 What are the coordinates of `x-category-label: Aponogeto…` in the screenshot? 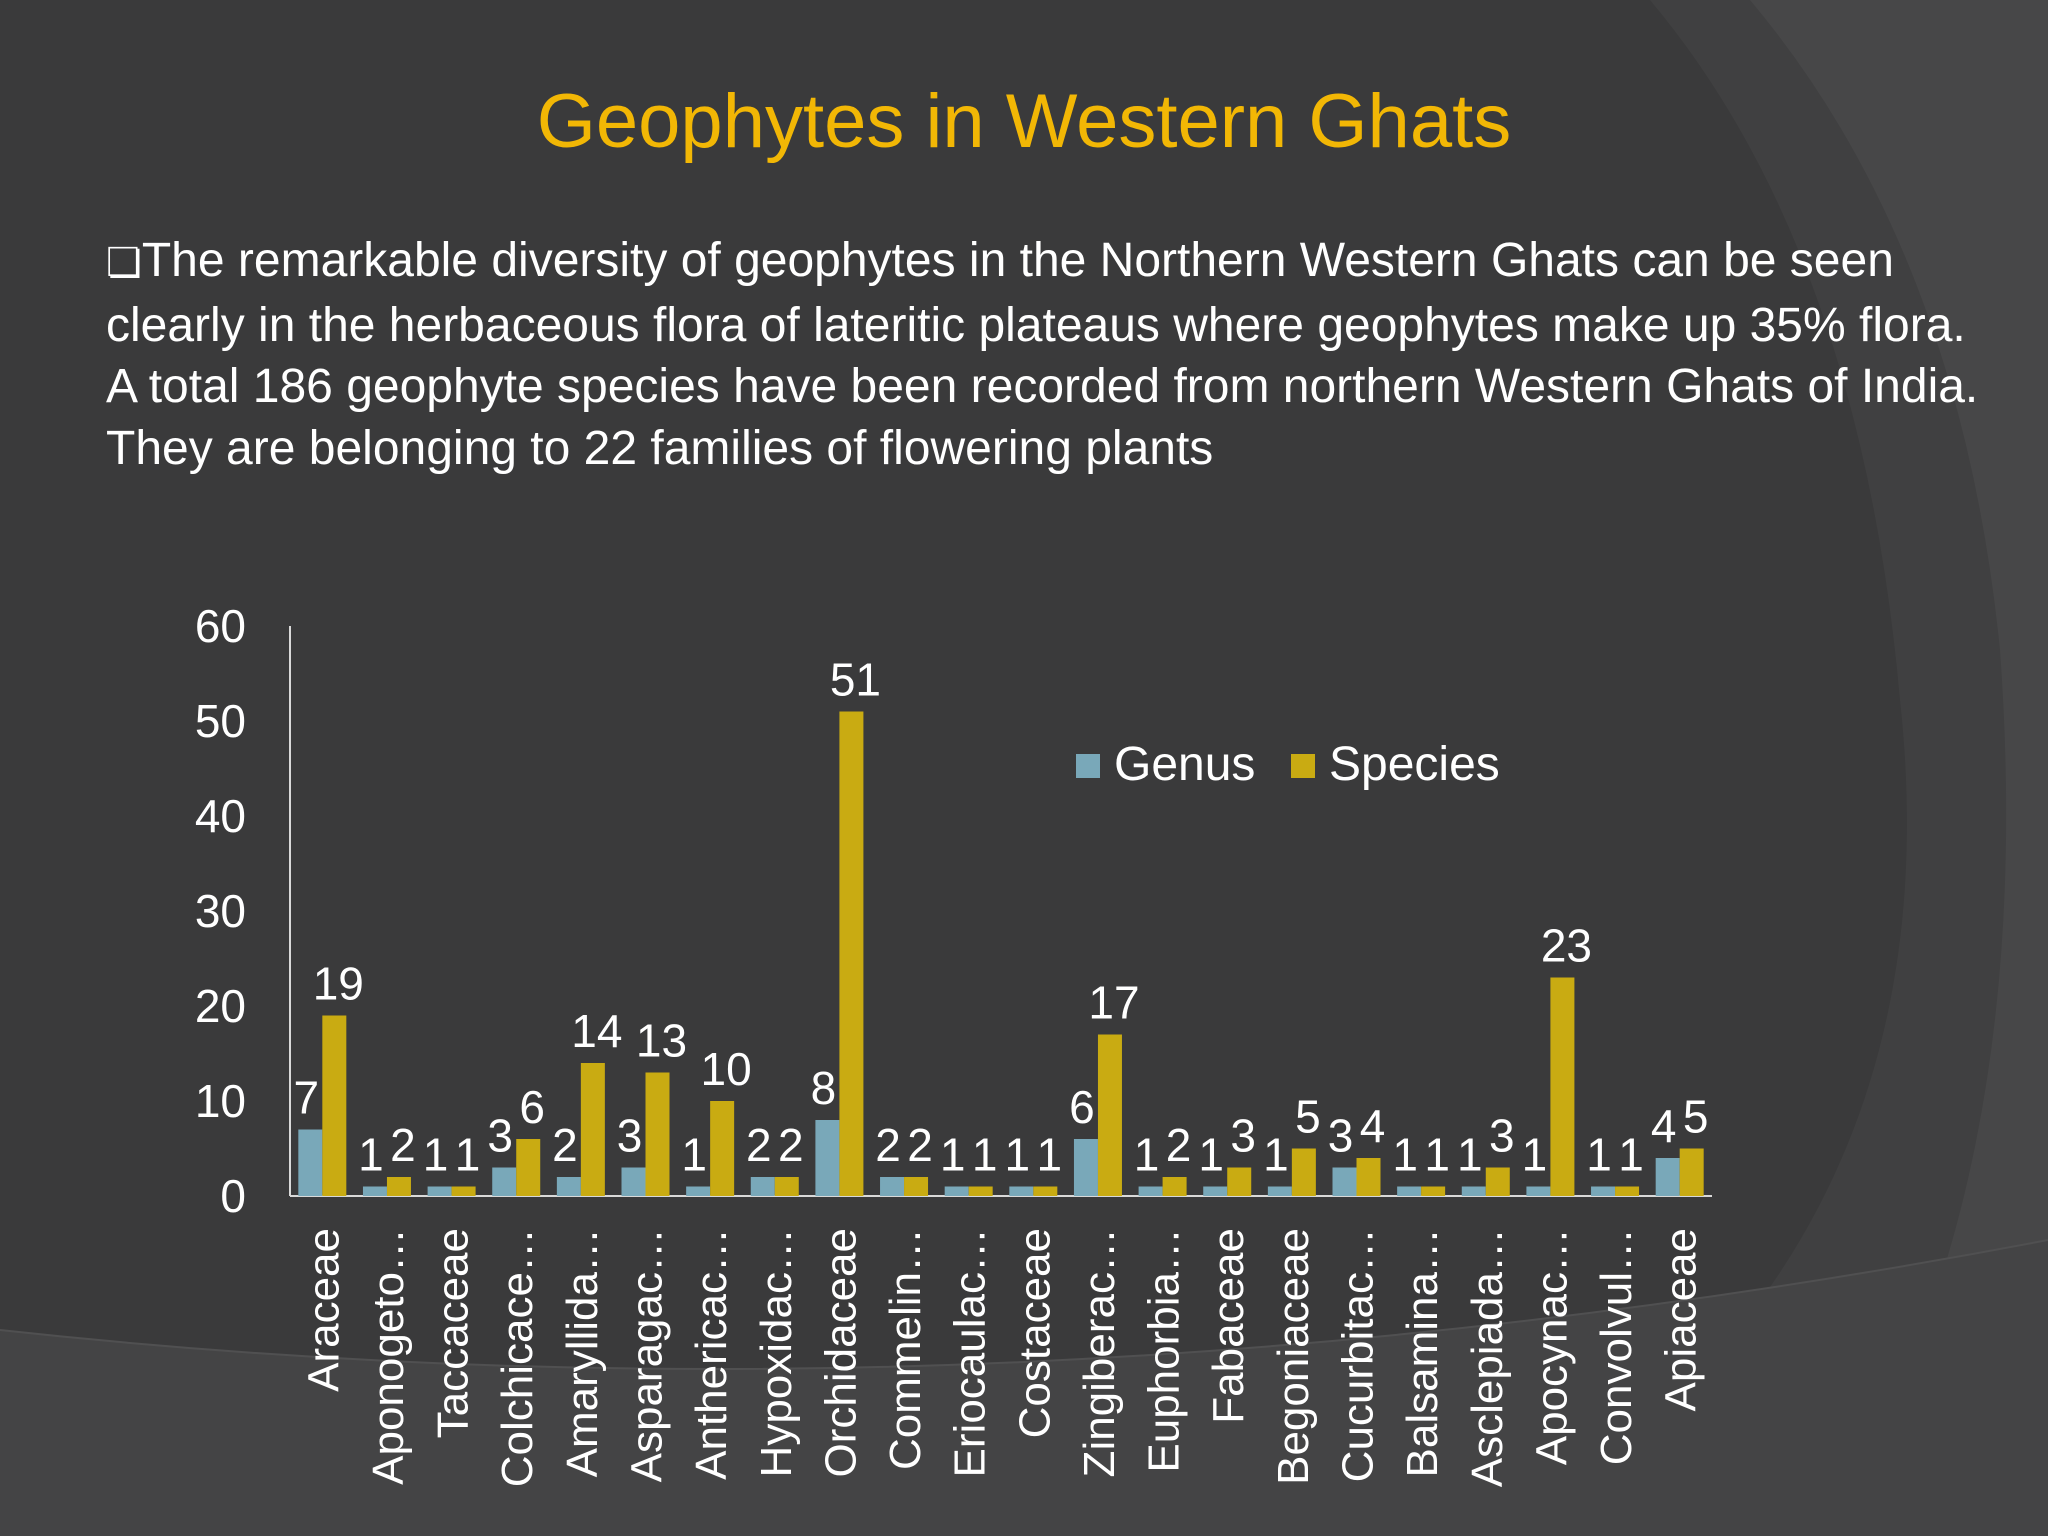 It's located at (388, 1356).